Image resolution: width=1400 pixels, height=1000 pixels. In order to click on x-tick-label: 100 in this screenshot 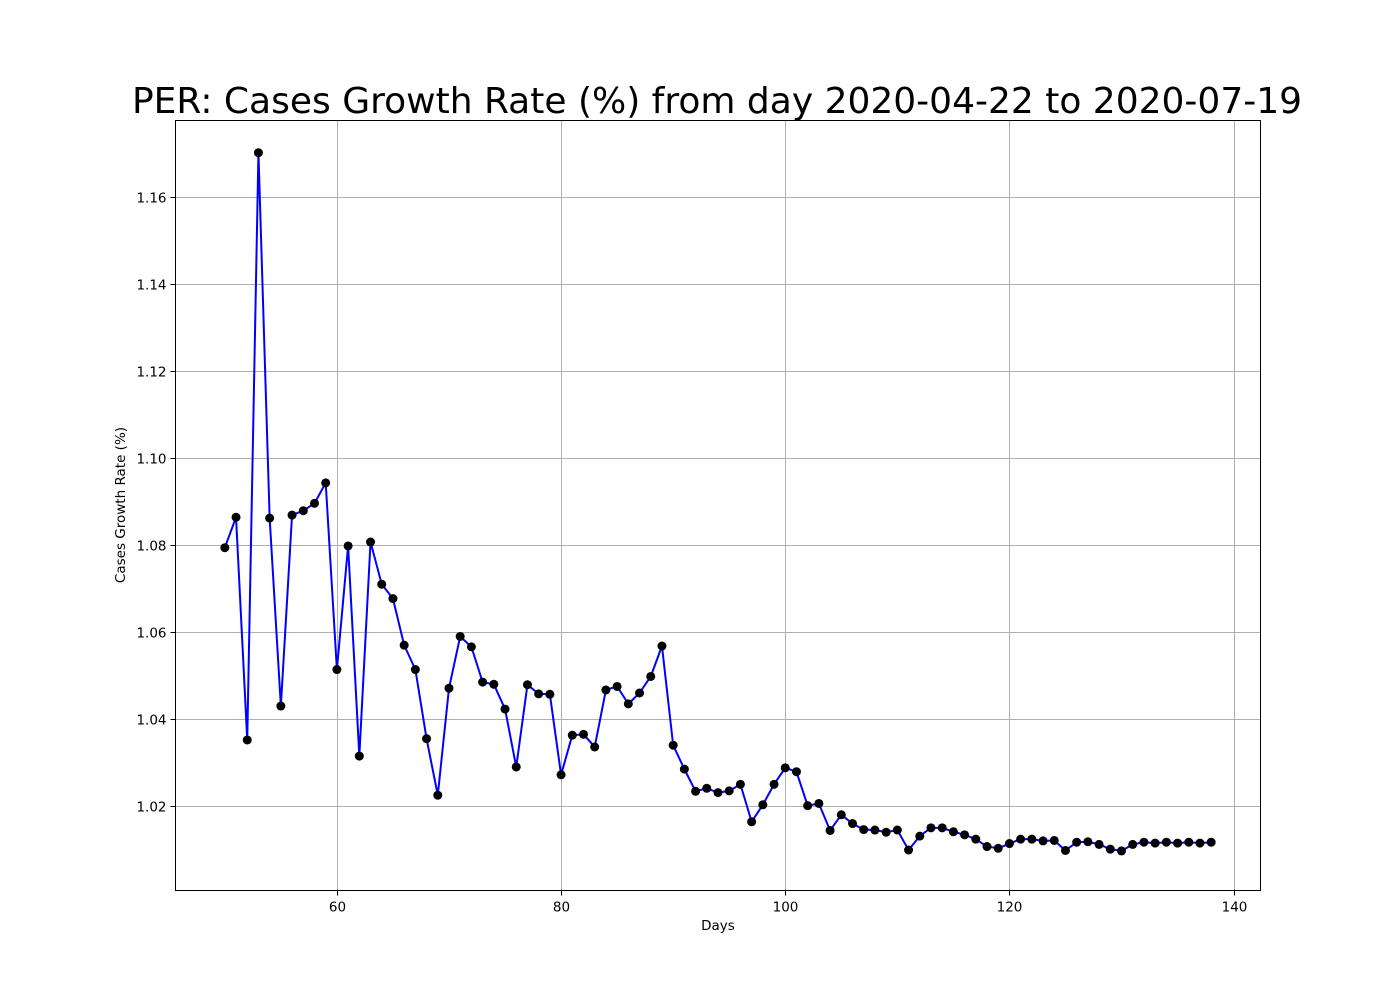, I will do `click(786, 908)`.